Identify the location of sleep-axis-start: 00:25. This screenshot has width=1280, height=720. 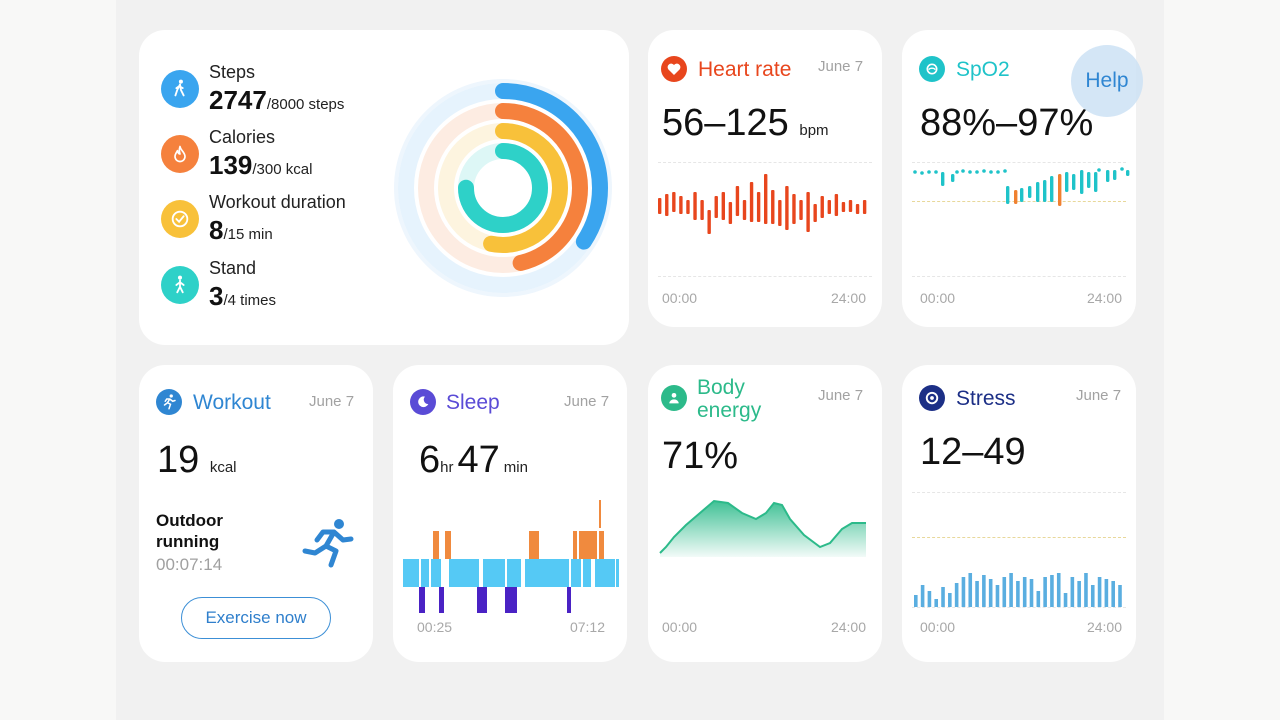
(435, 627).